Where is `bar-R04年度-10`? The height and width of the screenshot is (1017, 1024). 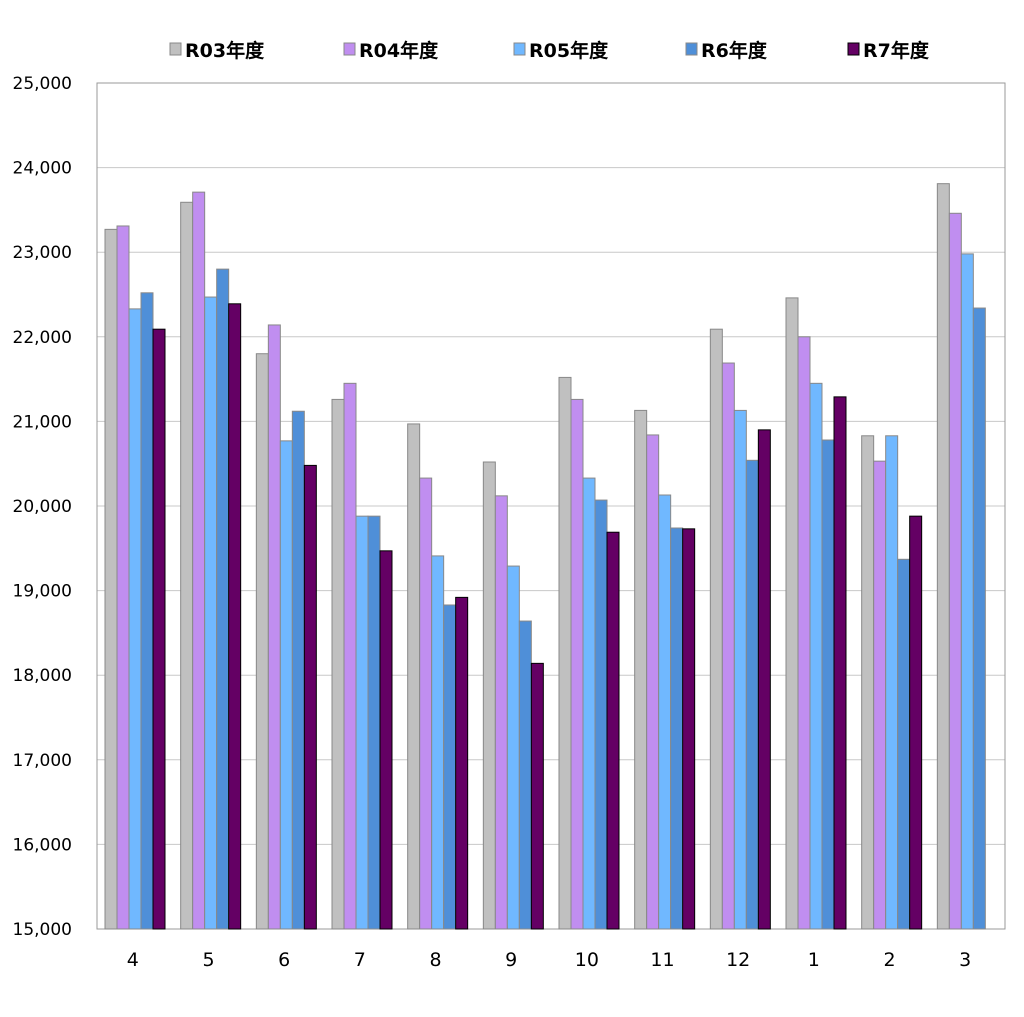
bar-R04年度-10 is located at coordinates (577, 664).